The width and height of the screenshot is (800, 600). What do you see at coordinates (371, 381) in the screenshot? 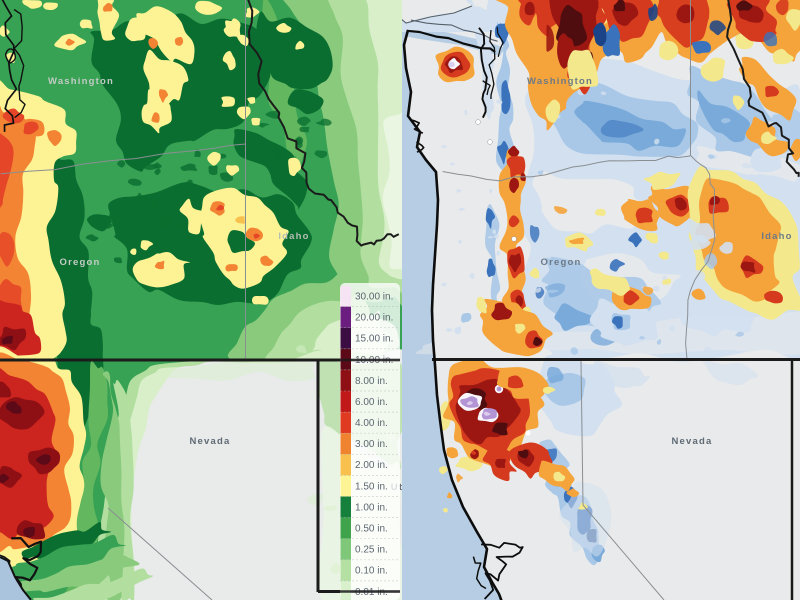
I see `svg-text: 8.00 in.` at bounding box center [371, 381].